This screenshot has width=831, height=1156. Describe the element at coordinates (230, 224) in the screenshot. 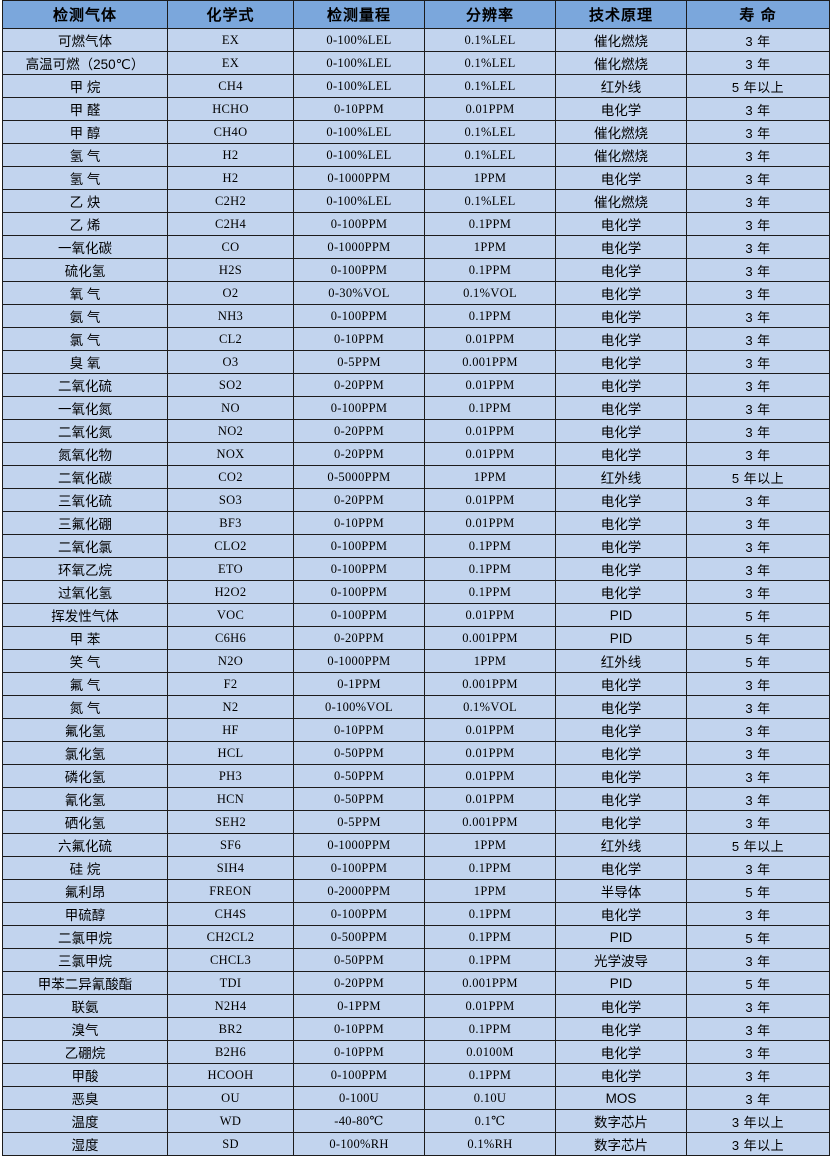

I see `cell-chemical-formula: C2H4` at that location.